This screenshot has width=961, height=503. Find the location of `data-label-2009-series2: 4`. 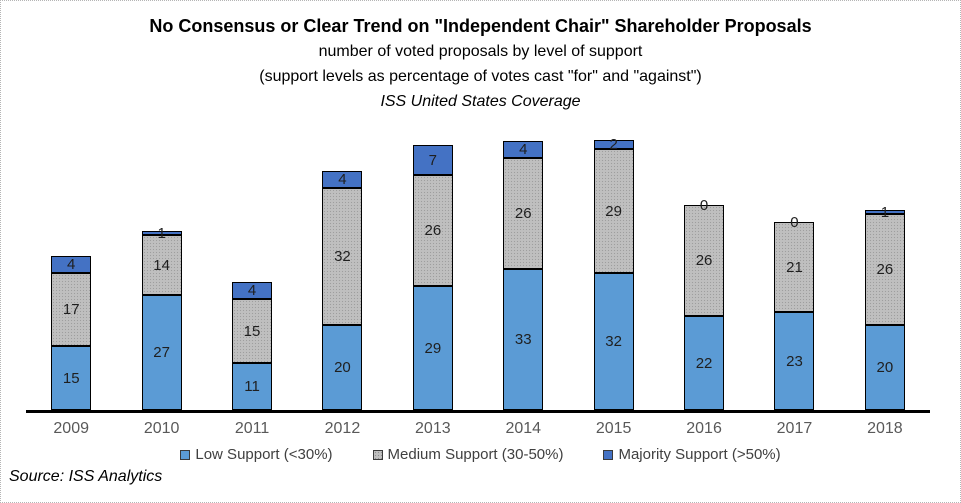

data-label-2009-series2: 4 is located at coordinates (71, 264).